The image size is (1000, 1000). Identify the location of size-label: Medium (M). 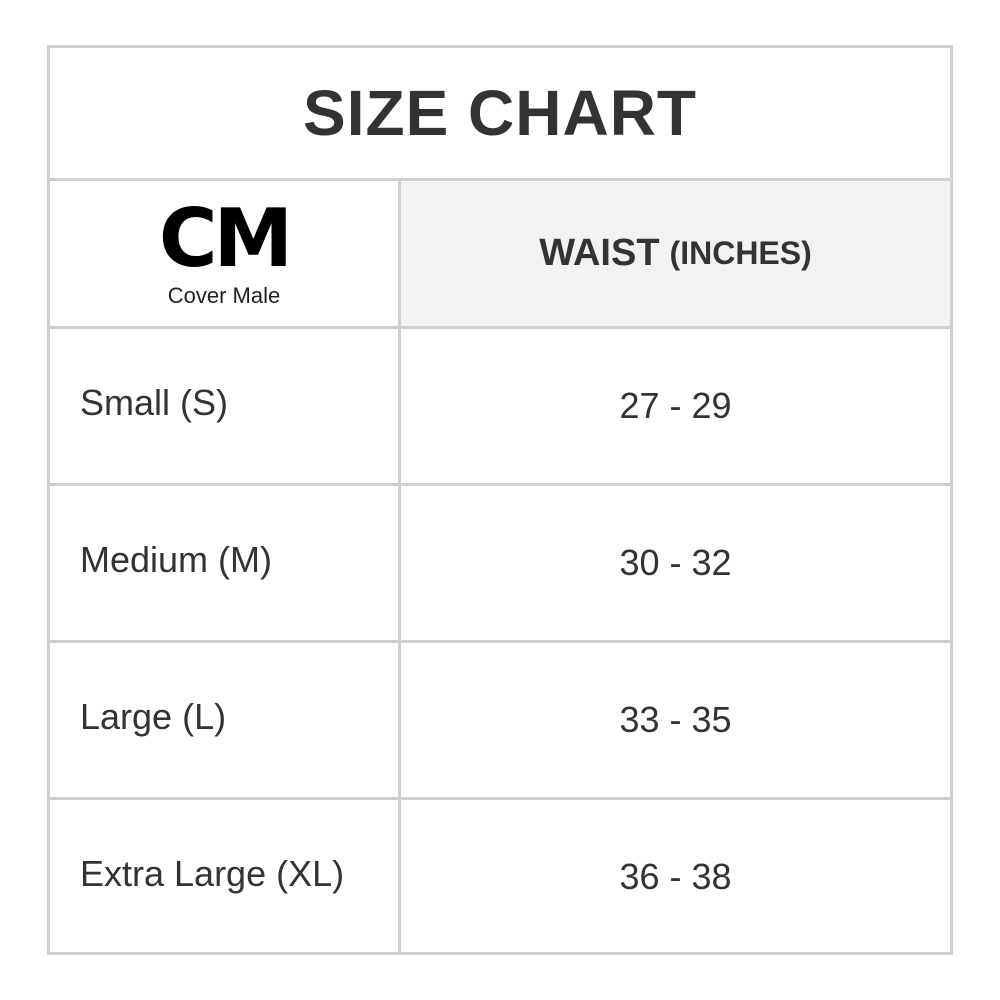
(176, 559).